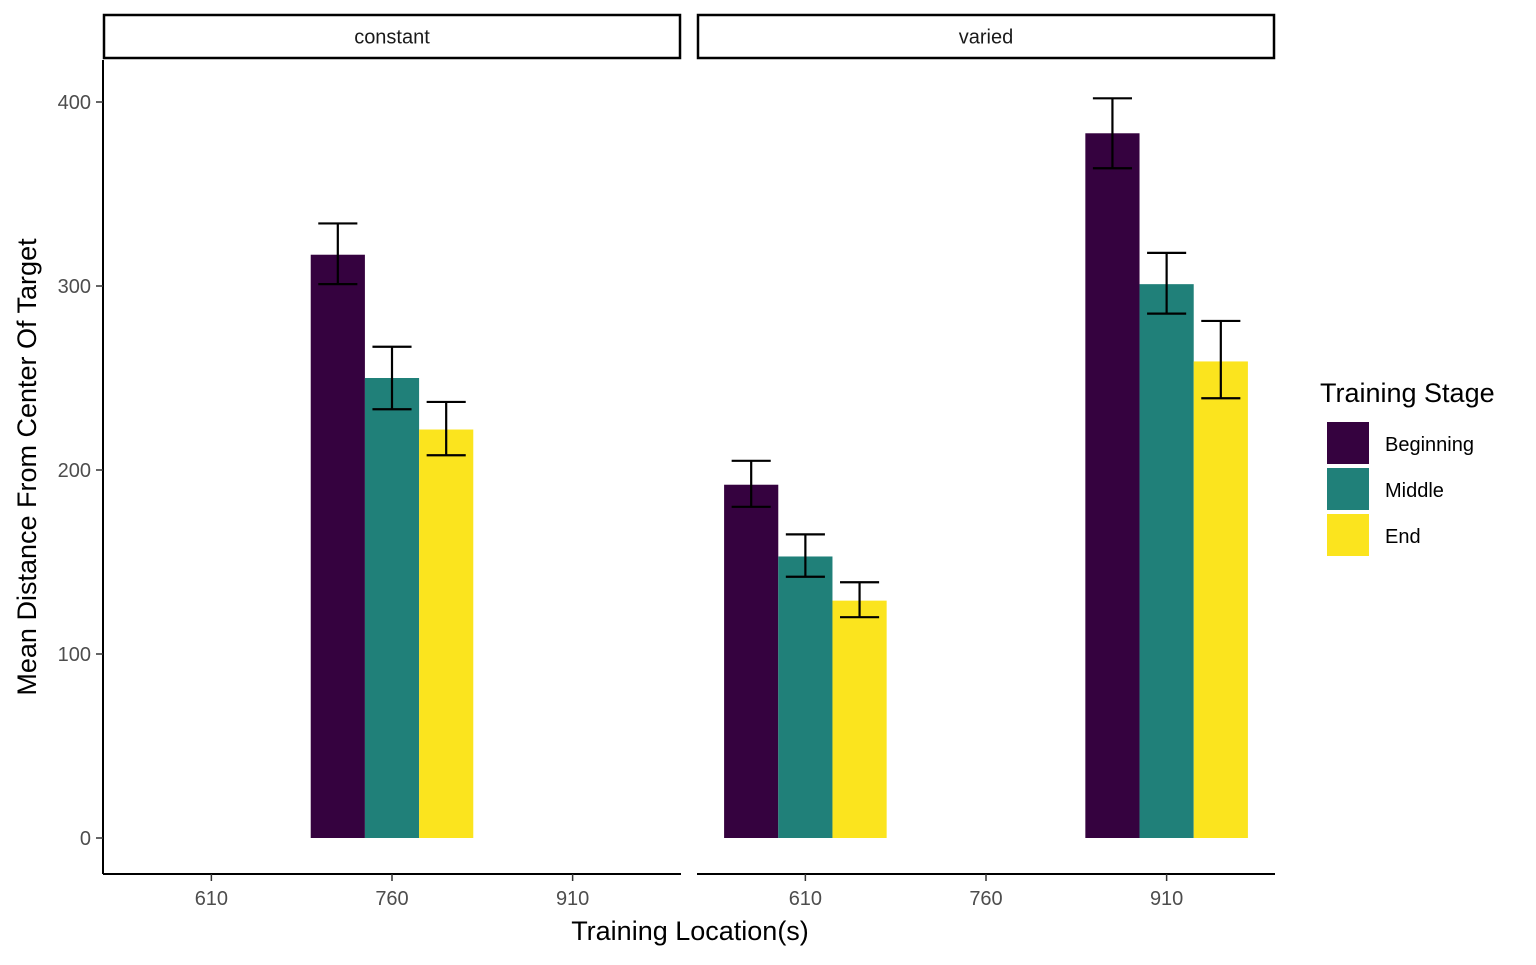 This screenshot has width=1536, height=965. What do you see at coordinates (337, 546) in the screenshot?
I see `bar-constant-760-beginning` at bounding box center [337, 546].